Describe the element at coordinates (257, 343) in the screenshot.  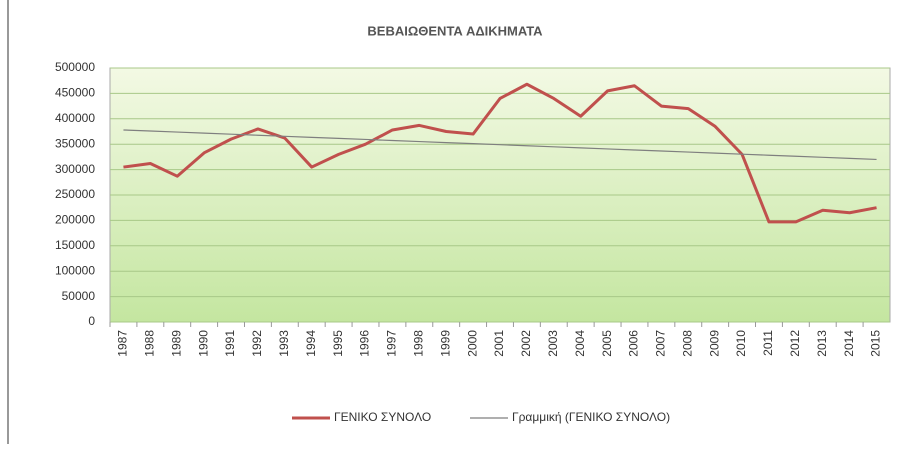
I see `x-tick-label: 1992` at that location.